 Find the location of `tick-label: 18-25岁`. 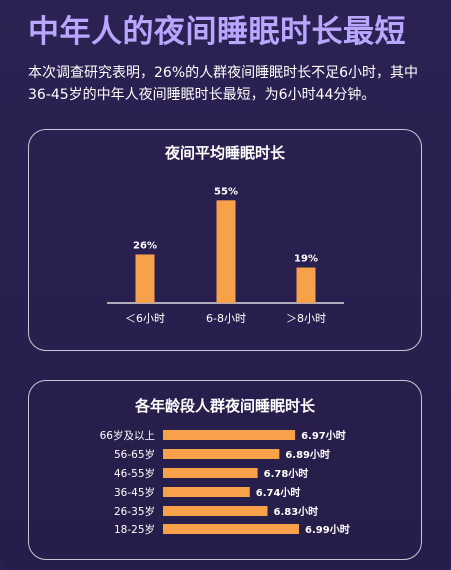

tick-label: 18-25岁 is located at coordinates (134, 529).